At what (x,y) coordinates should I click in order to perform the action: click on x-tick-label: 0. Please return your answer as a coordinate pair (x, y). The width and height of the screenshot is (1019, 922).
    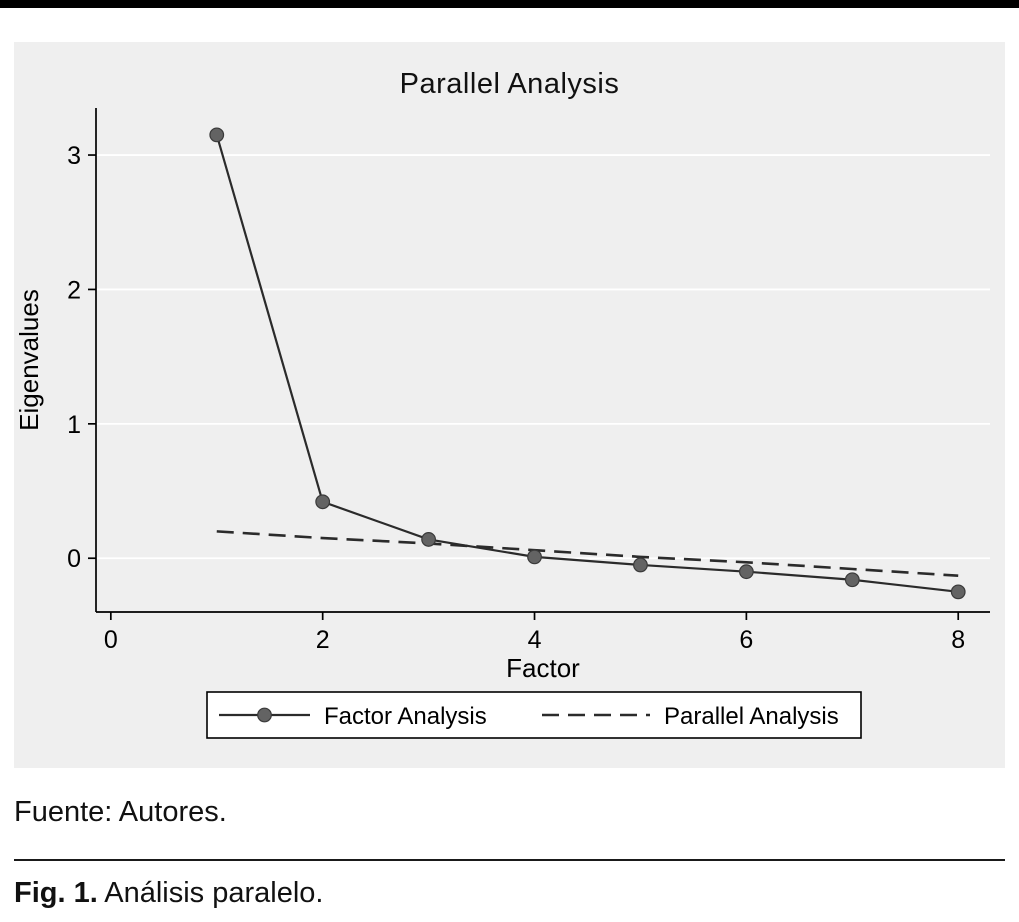
    Looking at the image, I should click on (111, 640).